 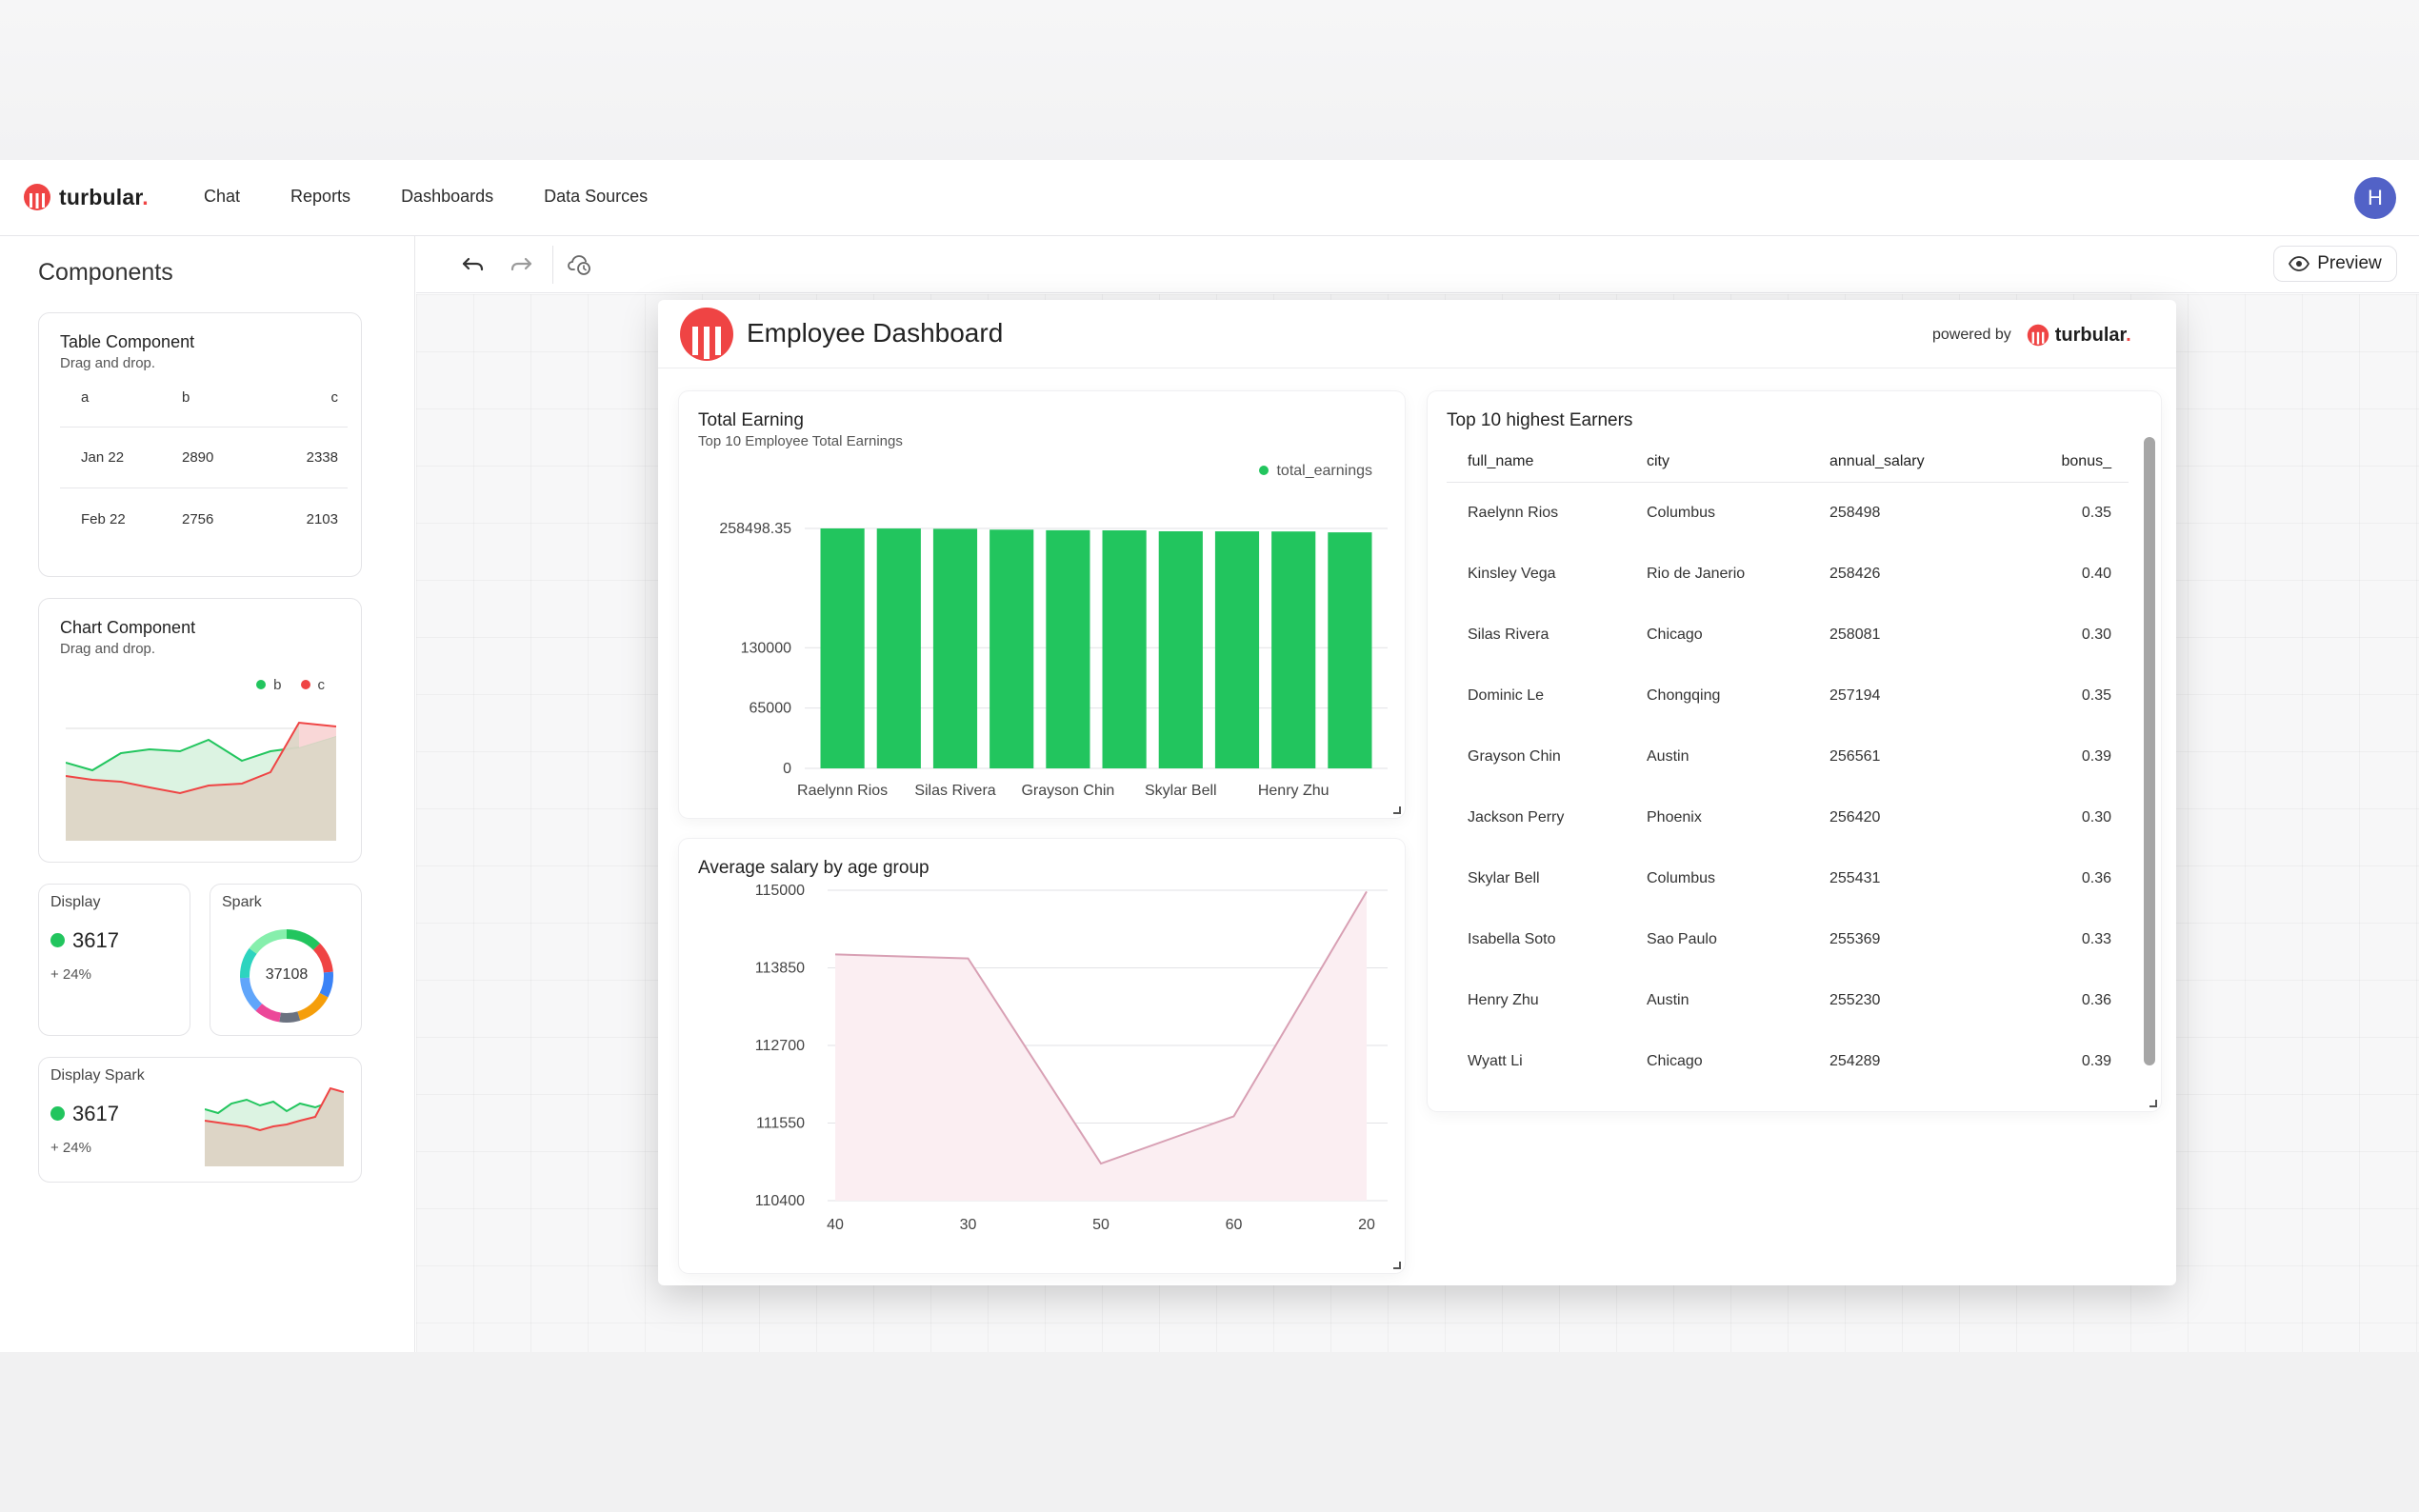 What do you see at coordinates (596, 196) in the screenshot?
I see `nav-data-sources: Data Sources` at bounding box center [596, 196].